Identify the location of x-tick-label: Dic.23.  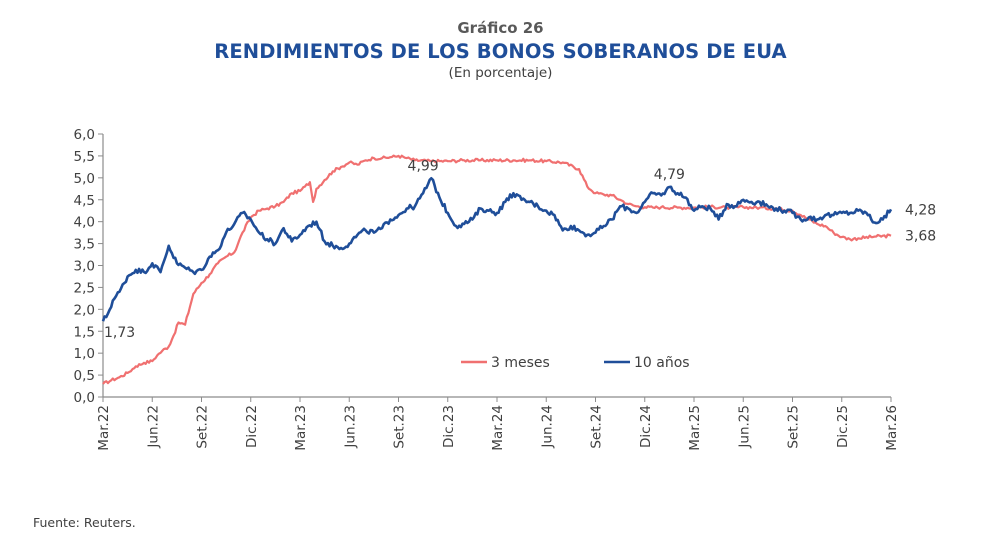
(449, 426).